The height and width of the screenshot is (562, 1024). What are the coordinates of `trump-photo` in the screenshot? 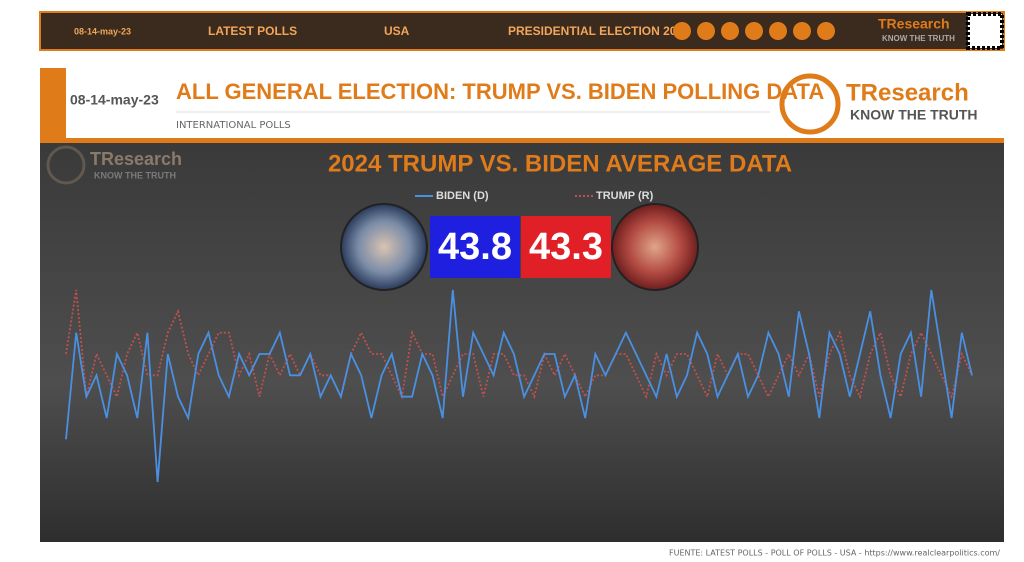 It's located at (655, 247).